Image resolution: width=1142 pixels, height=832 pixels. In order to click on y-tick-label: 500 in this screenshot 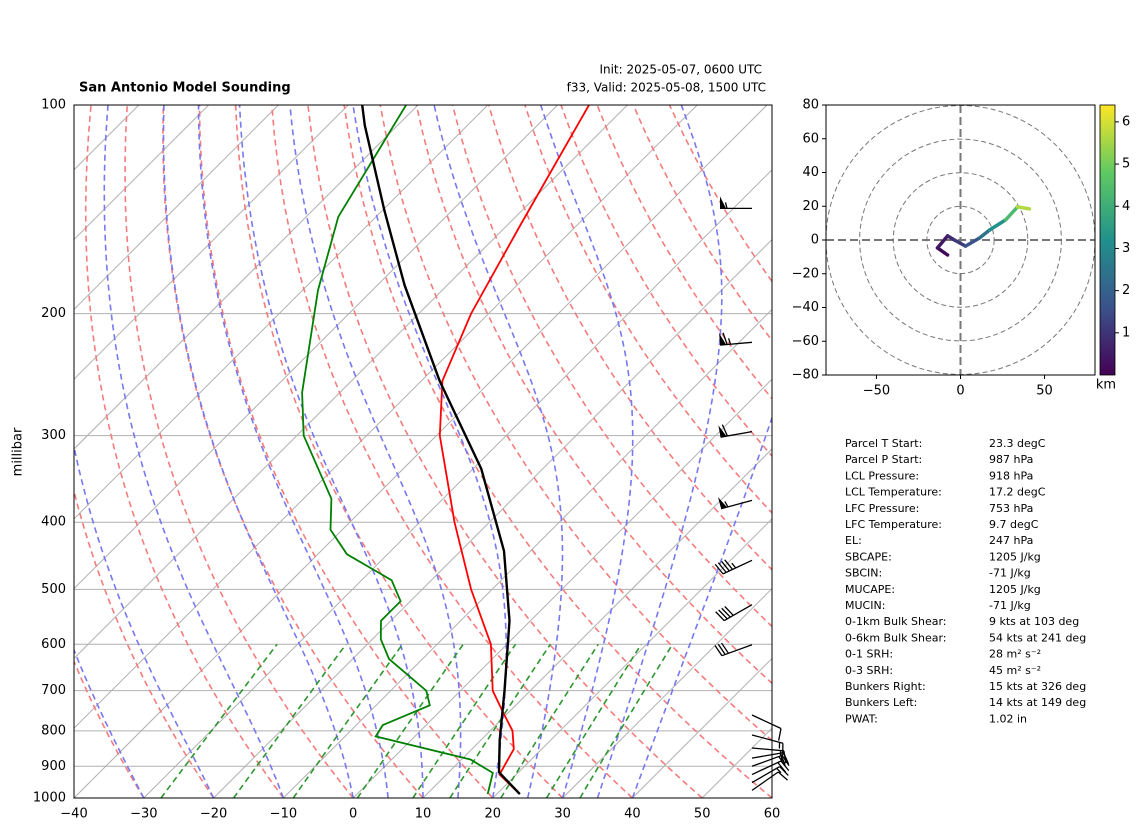, I will do `click(53, 589)`.